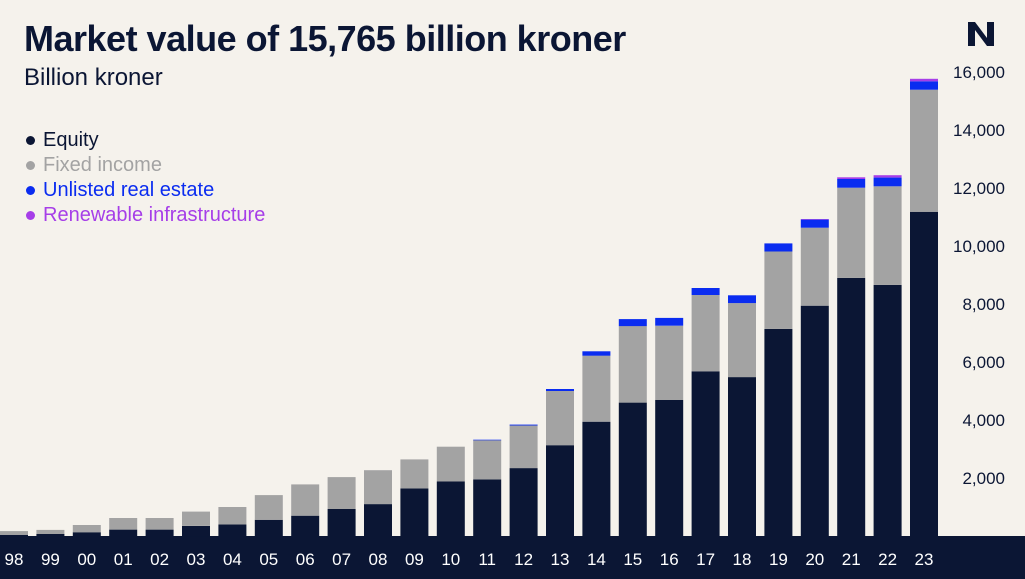 The image size is (1025, 579). What do you see at coordinates (268, 559) in the screenshot?
I see `x-tick-label-05: 05` at bounding box center [268, 559].